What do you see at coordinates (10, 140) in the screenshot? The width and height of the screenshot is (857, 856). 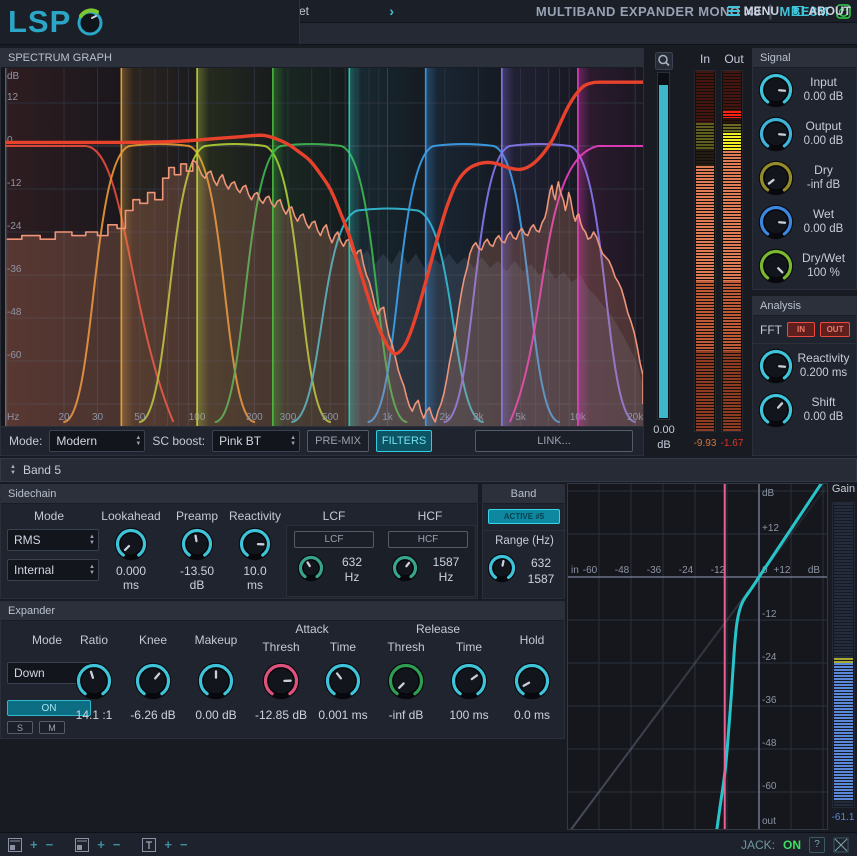 I see `svg-text: 0` at bounding box center [10, 140].